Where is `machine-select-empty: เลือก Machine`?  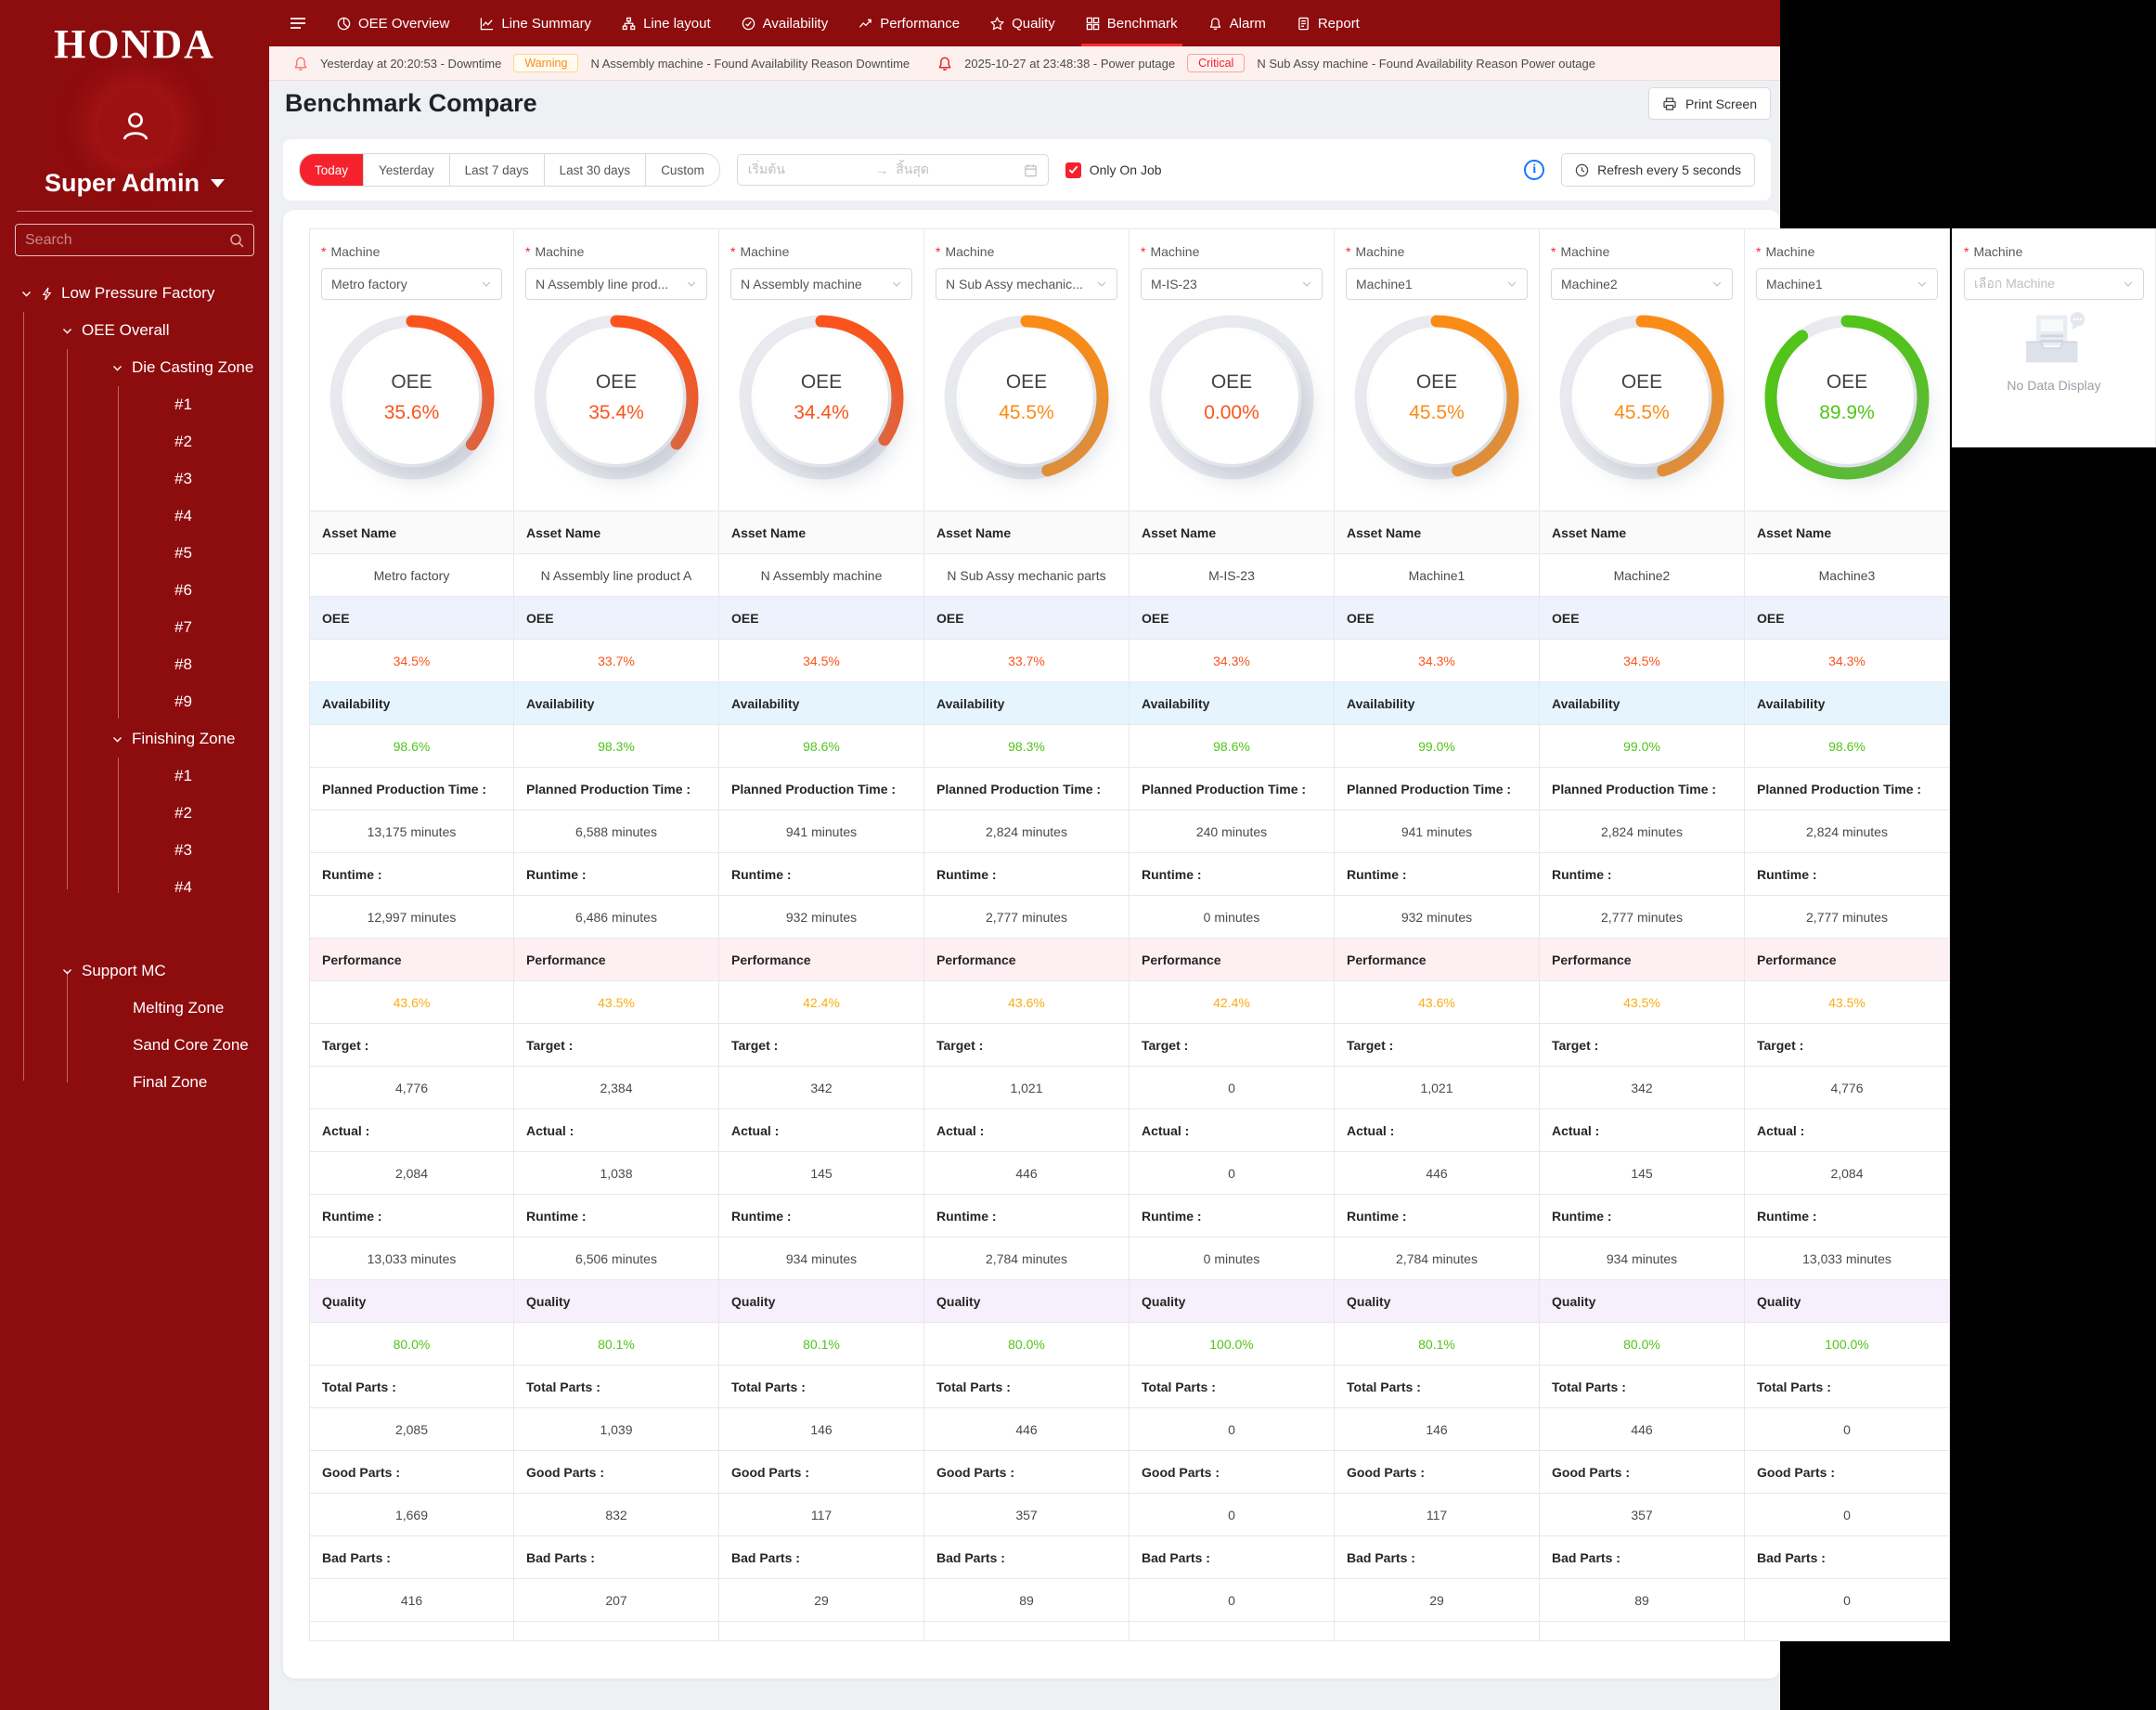
machine-select-empty: เลือก Machine is located at coordinates (2054, 284).